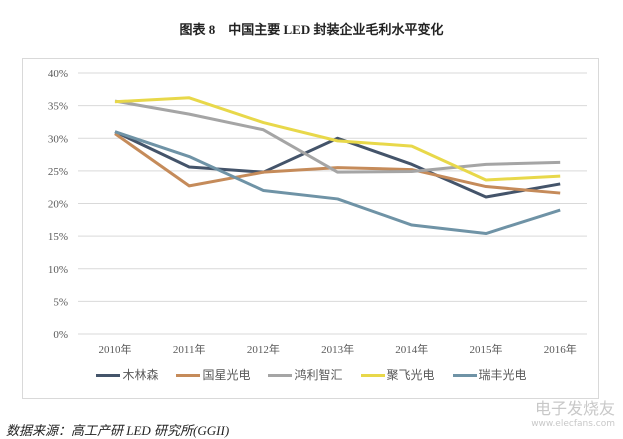 The height and width of the screenshot is (439, 623). I want to click on legend-item: 鸿利智汇, so click(305, 374).